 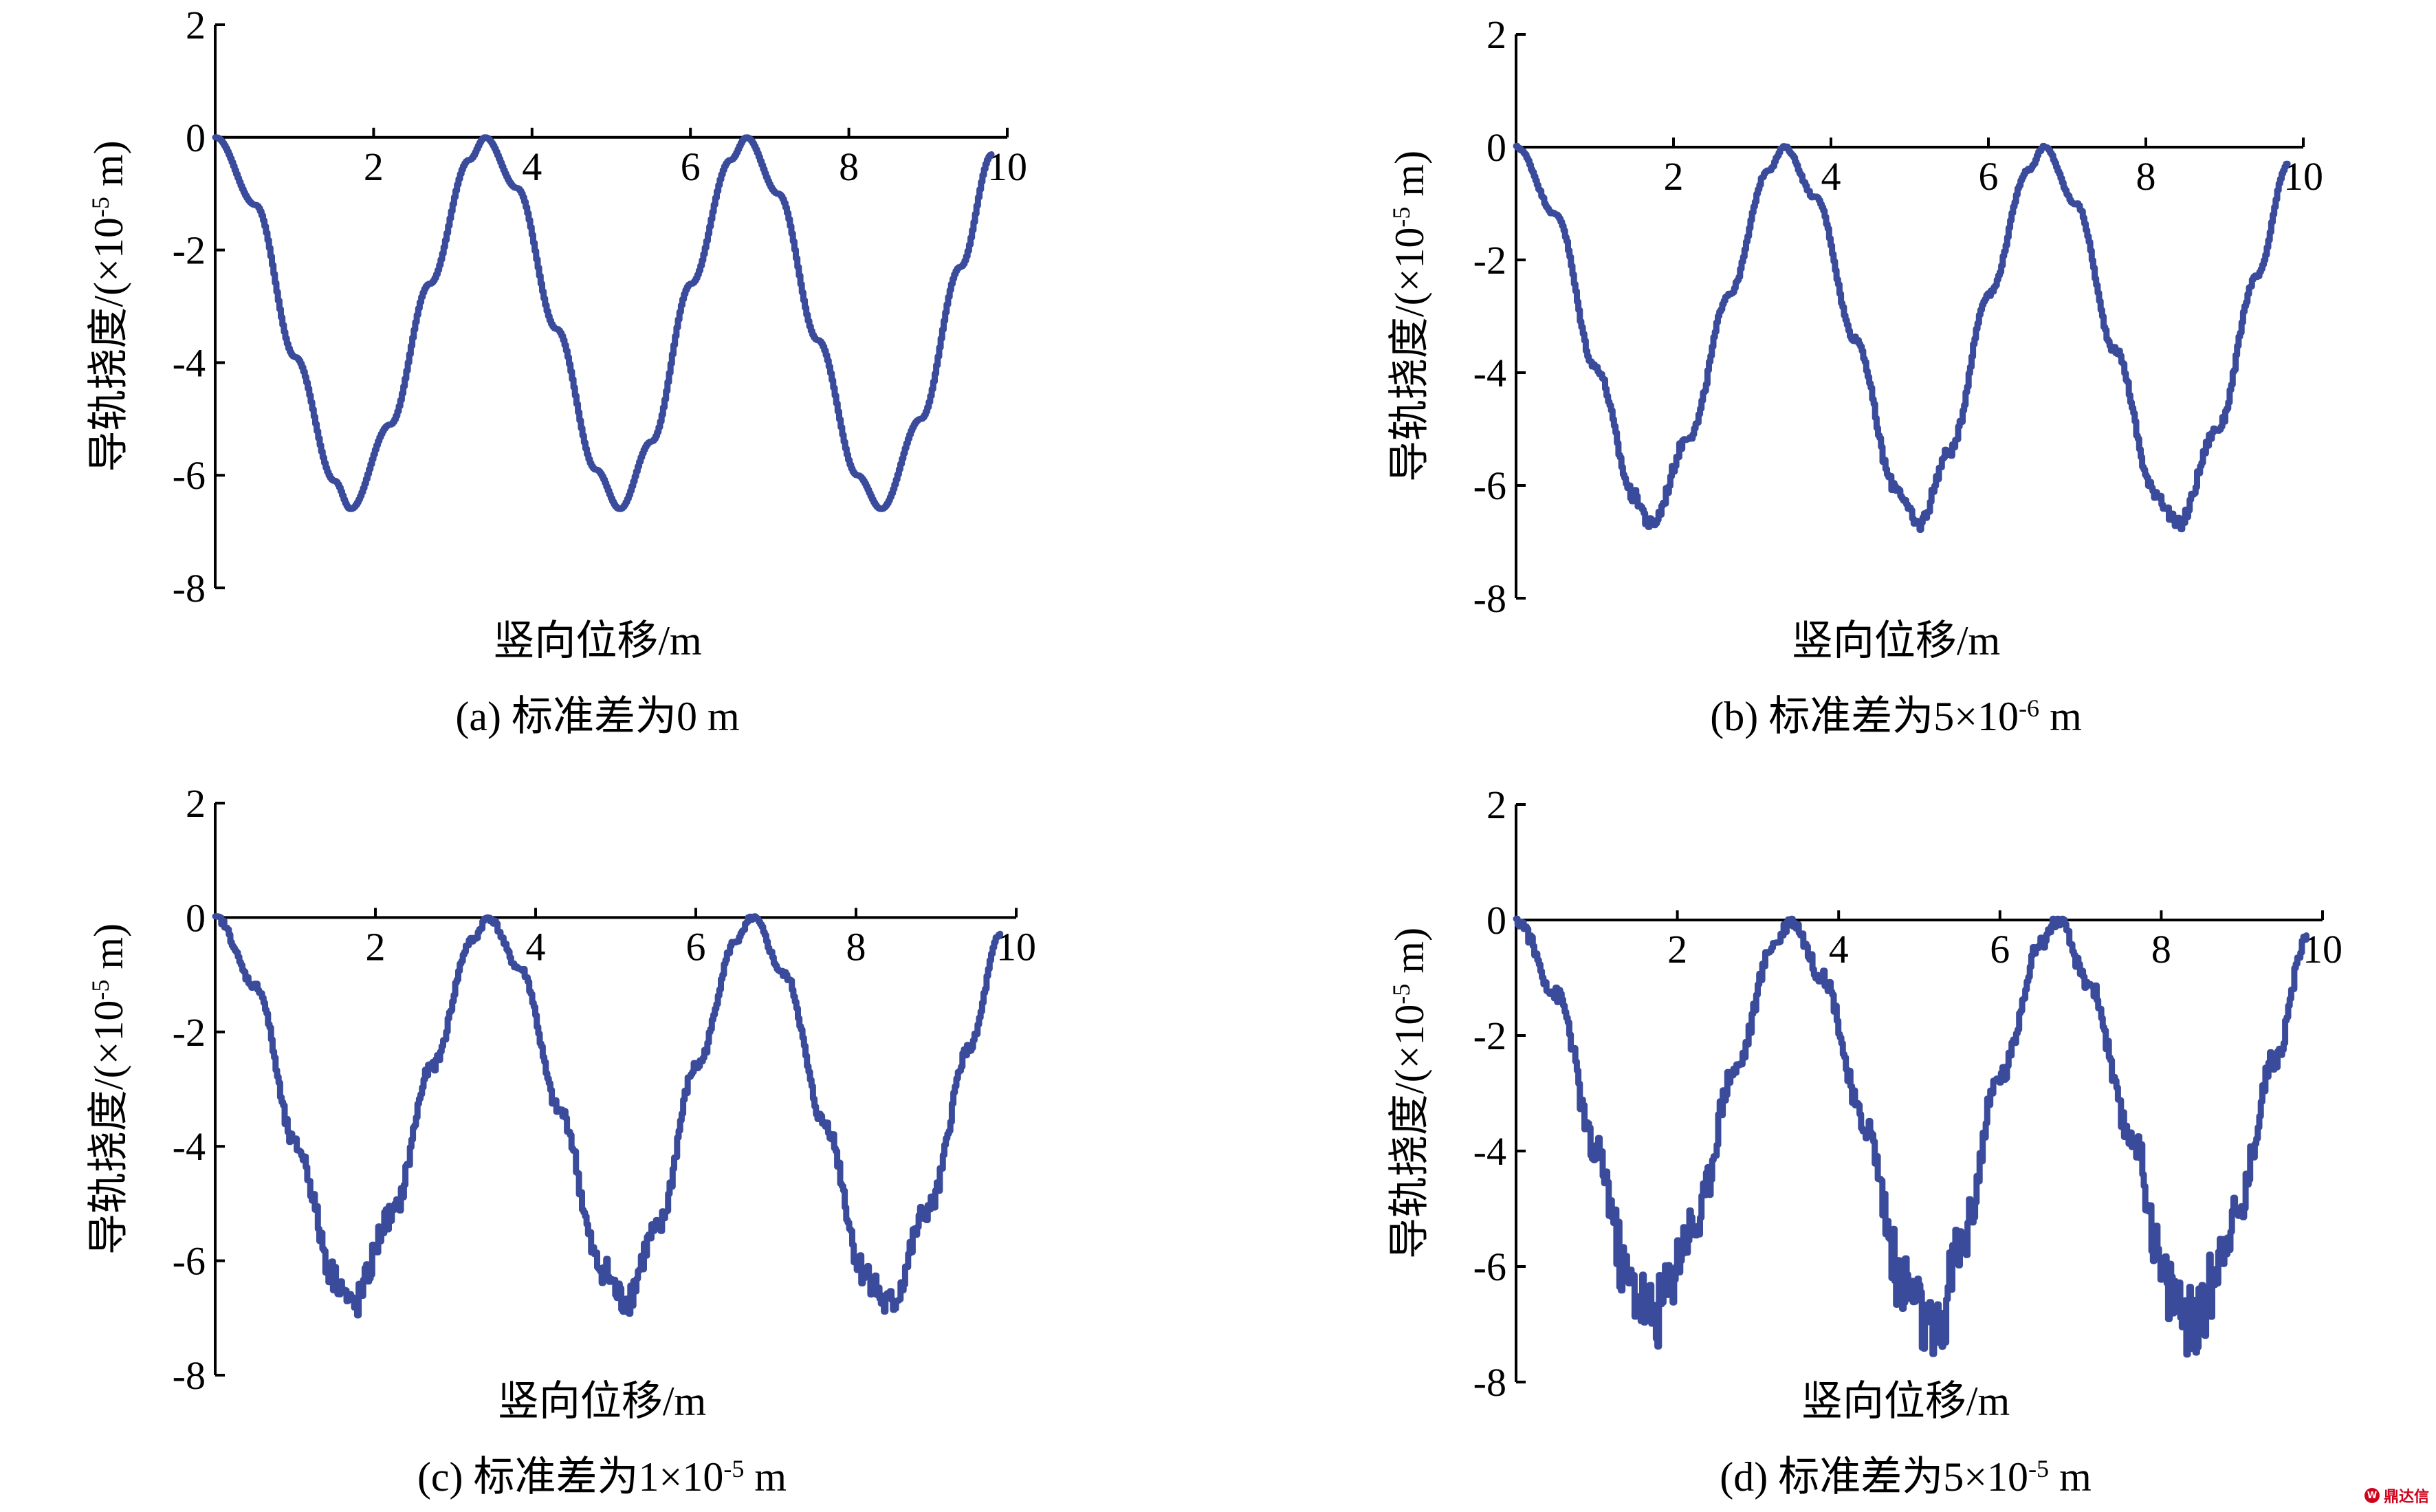 I want to click on chart-caption: (d) 标准差为5×10-5 m, so click(x=1905, y=1477).